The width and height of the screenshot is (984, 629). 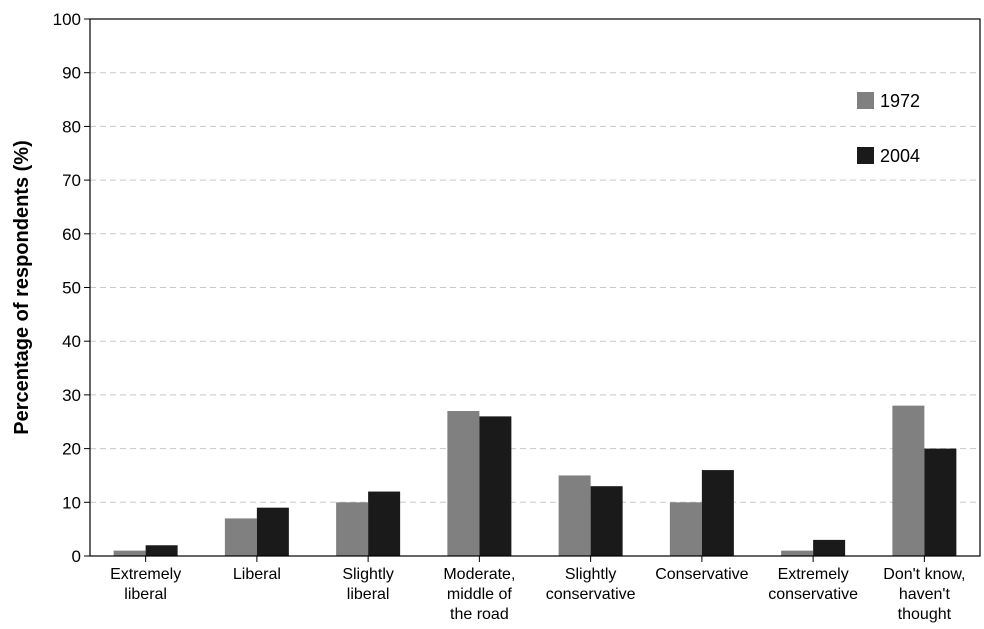 I want to click on y-tick-label: 50, so click(x=71, y=288).